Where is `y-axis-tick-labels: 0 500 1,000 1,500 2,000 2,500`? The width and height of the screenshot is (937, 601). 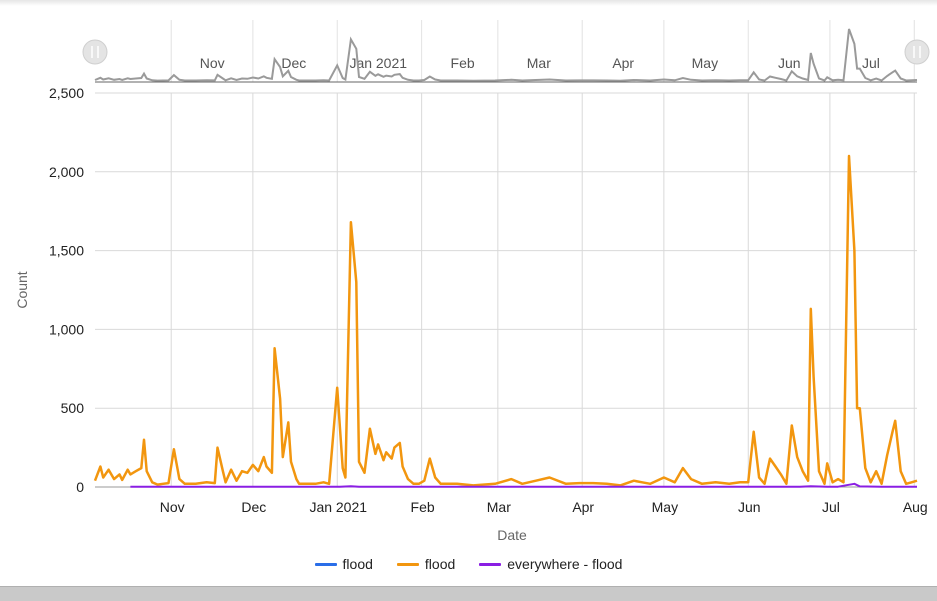 y-axis-tick-labels: 0 500 1,000 1,500 2,000 2,500 is located at coordinates (66, 290).